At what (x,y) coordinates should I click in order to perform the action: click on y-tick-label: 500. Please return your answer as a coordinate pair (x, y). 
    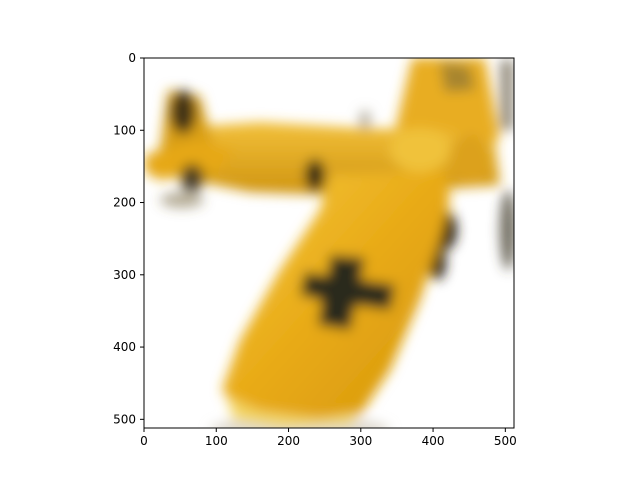
    Looking at the image, I should click on (124, 419).